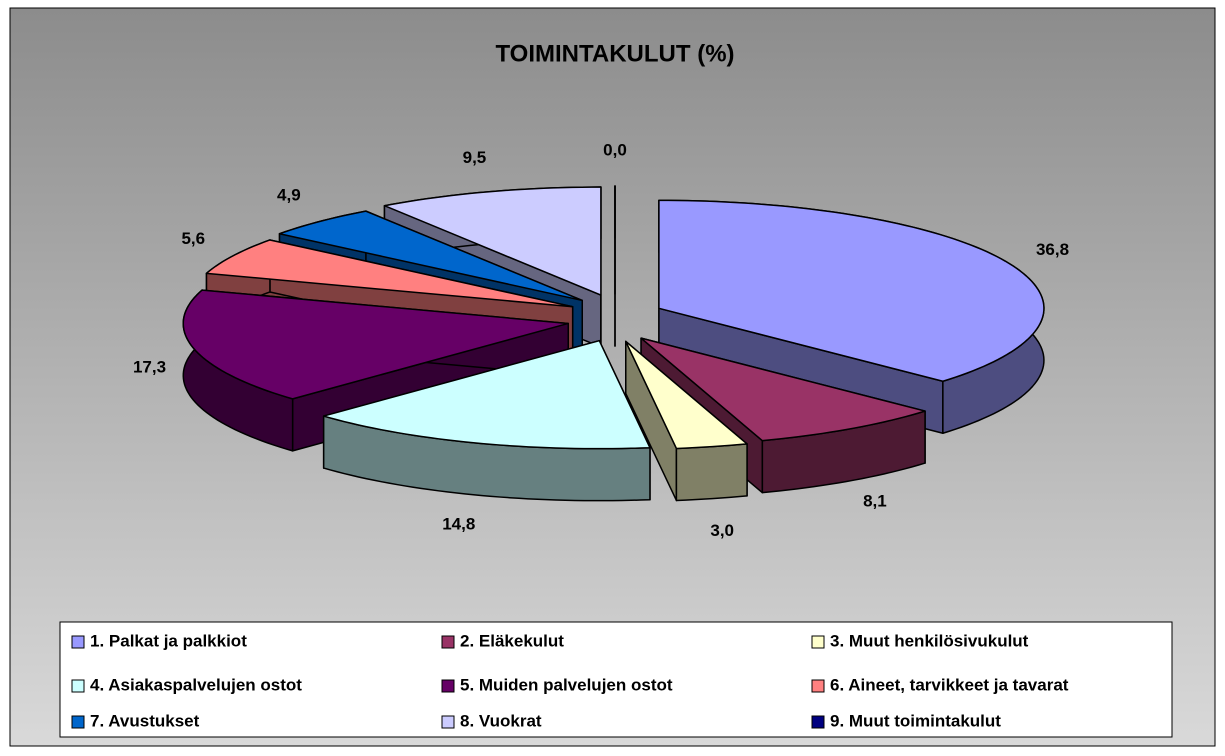 The width and height of the screenshot is (1225, 756). What do you see at coordinates (458, 523) in the screenshot?
I see `data-label: 14,8` at bounding box center [458, 523].